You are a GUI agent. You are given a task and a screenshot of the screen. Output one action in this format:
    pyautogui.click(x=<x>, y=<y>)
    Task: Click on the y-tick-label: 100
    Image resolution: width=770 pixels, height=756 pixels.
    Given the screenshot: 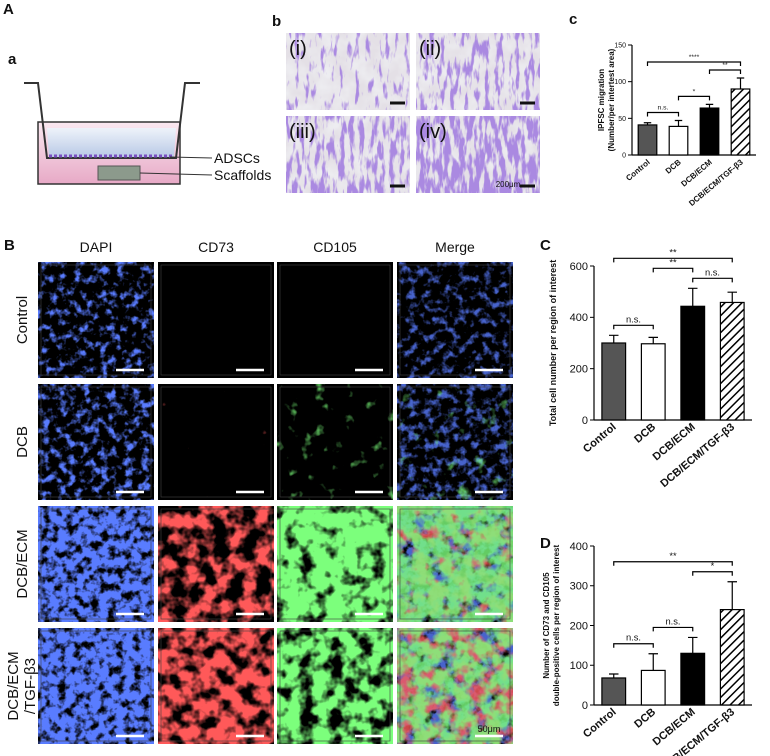 What is the action you would take?
    pyautogui.click(x=579, y=666)
    